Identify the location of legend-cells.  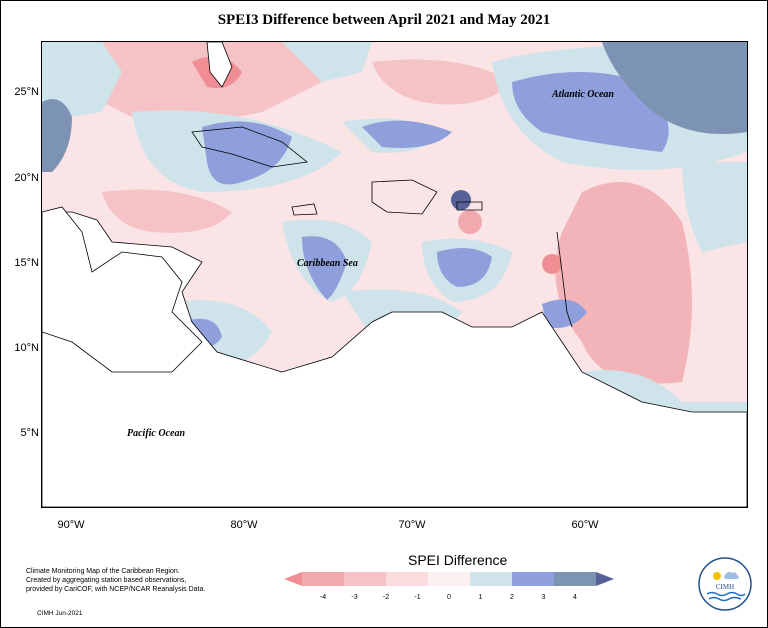
(449, 579).